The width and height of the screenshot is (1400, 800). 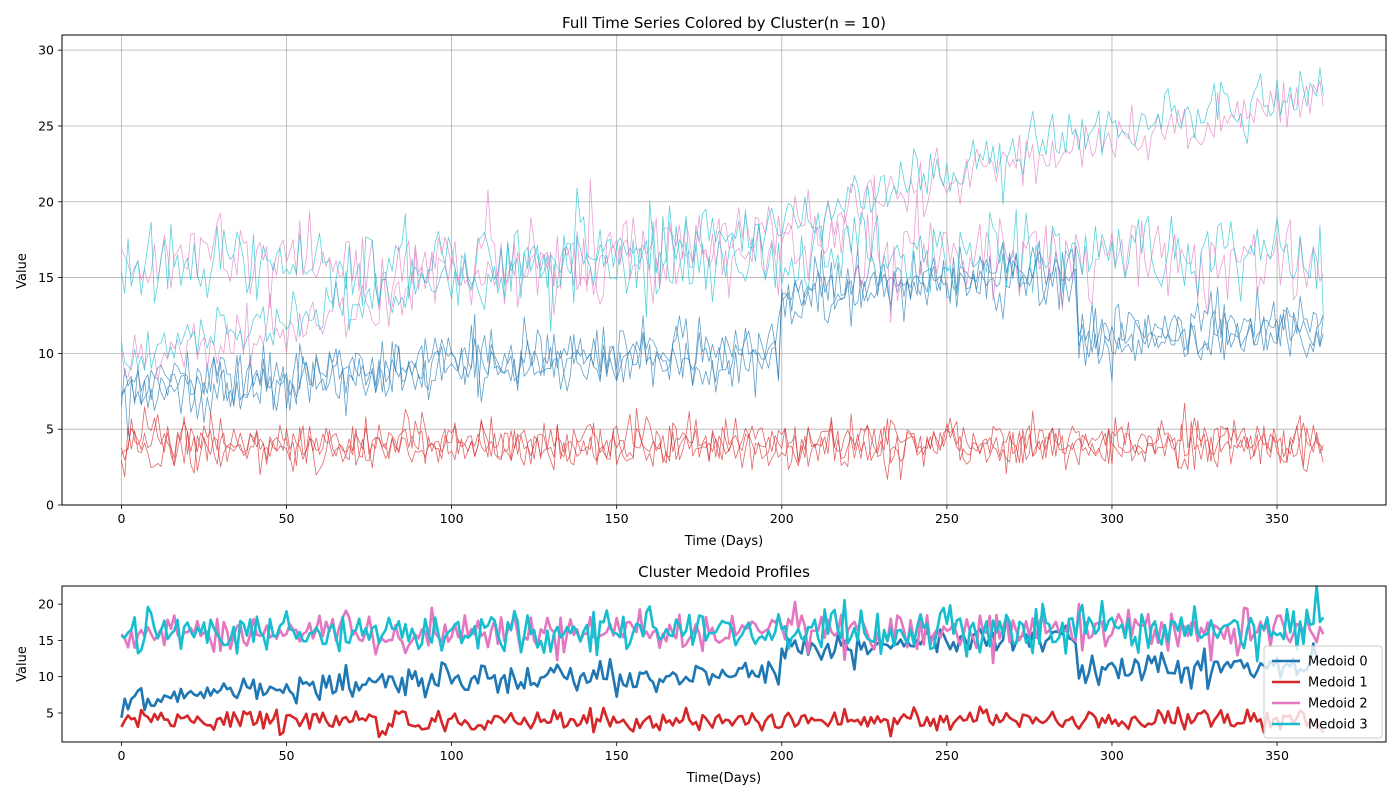 I want to click on legend-label-3: Medoid 3, so click(x=1338, y=725).